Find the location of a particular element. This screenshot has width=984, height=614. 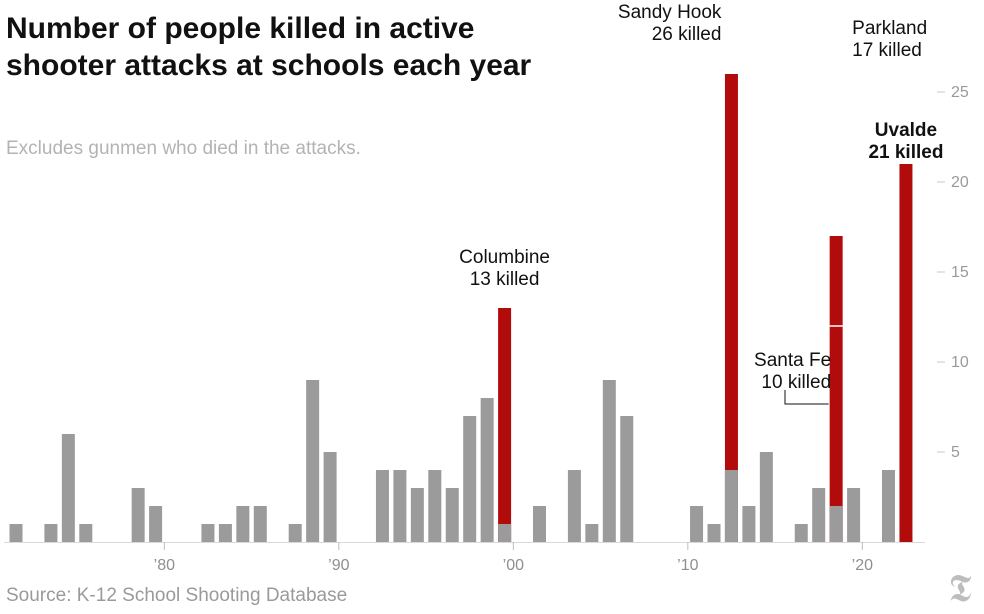

bar-1983 is located at coordinates (225, 533).